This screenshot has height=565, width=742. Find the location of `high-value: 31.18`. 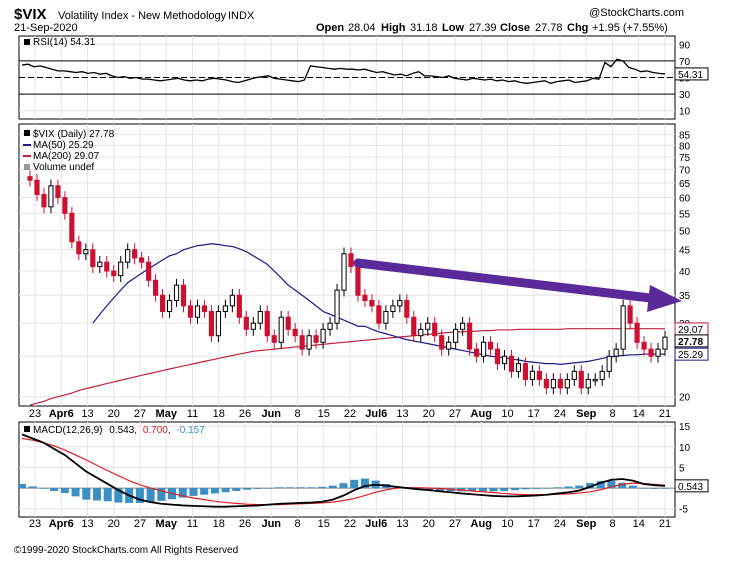

high-value: 31.18 is located at coordinates (424, 28).